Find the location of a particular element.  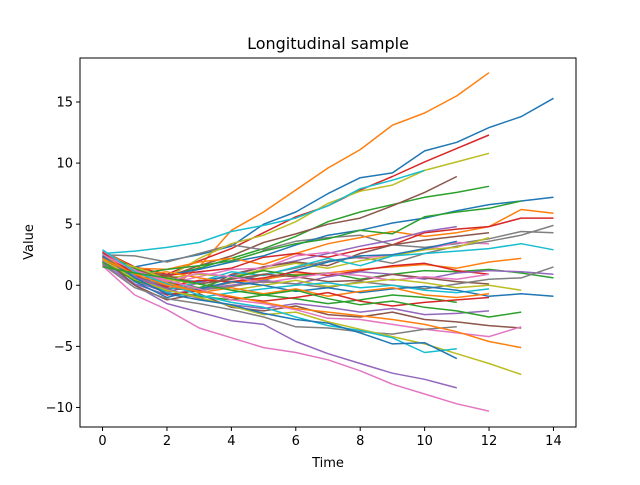

x-tick-label: 0 is located at coordinates (102, 441).